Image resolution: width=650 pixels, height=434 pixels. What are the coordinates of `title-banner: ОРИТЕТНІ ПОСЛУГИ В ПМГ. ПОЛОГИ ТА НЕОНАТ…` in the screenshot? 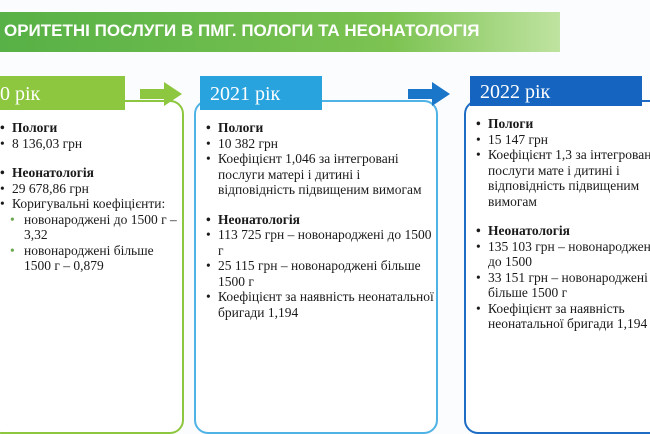 It's located at (280, 32).